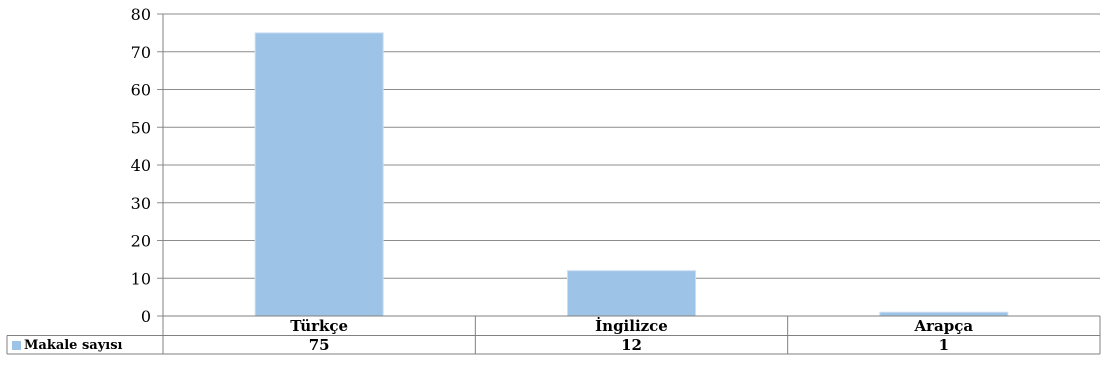  What do you see at coordinates (141, 165) in the screenshot?
I see `y-tick-label: 40` at bounding box center [141, 165].